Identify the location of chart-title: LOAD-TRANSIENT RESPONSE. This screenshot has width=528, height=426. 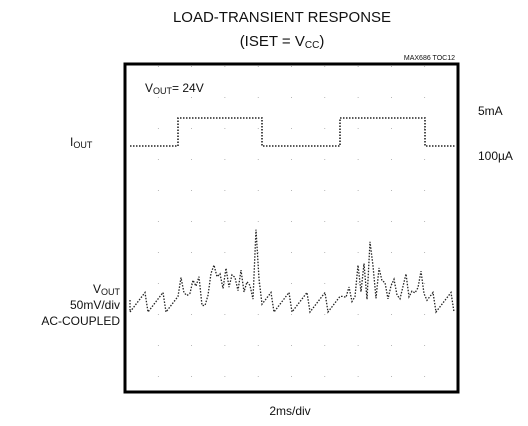
(282, 17).